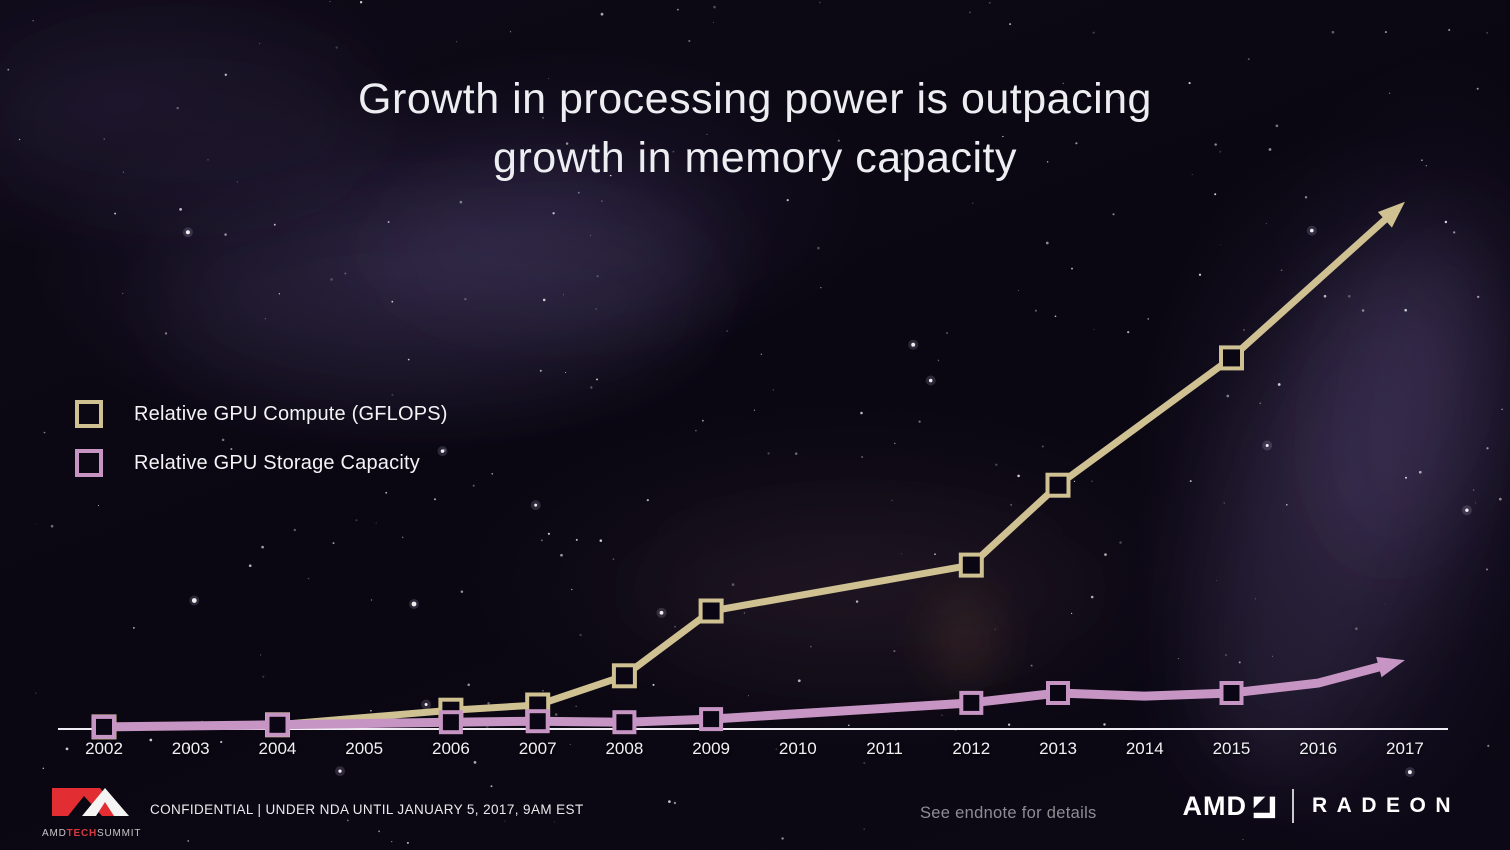 The height and width of the screenshot is (850, 1510). What do you see at coordinates (89, 414) in the screenshot?
I see `compute-series-swatch-icon` at bounding box center [89, 414].